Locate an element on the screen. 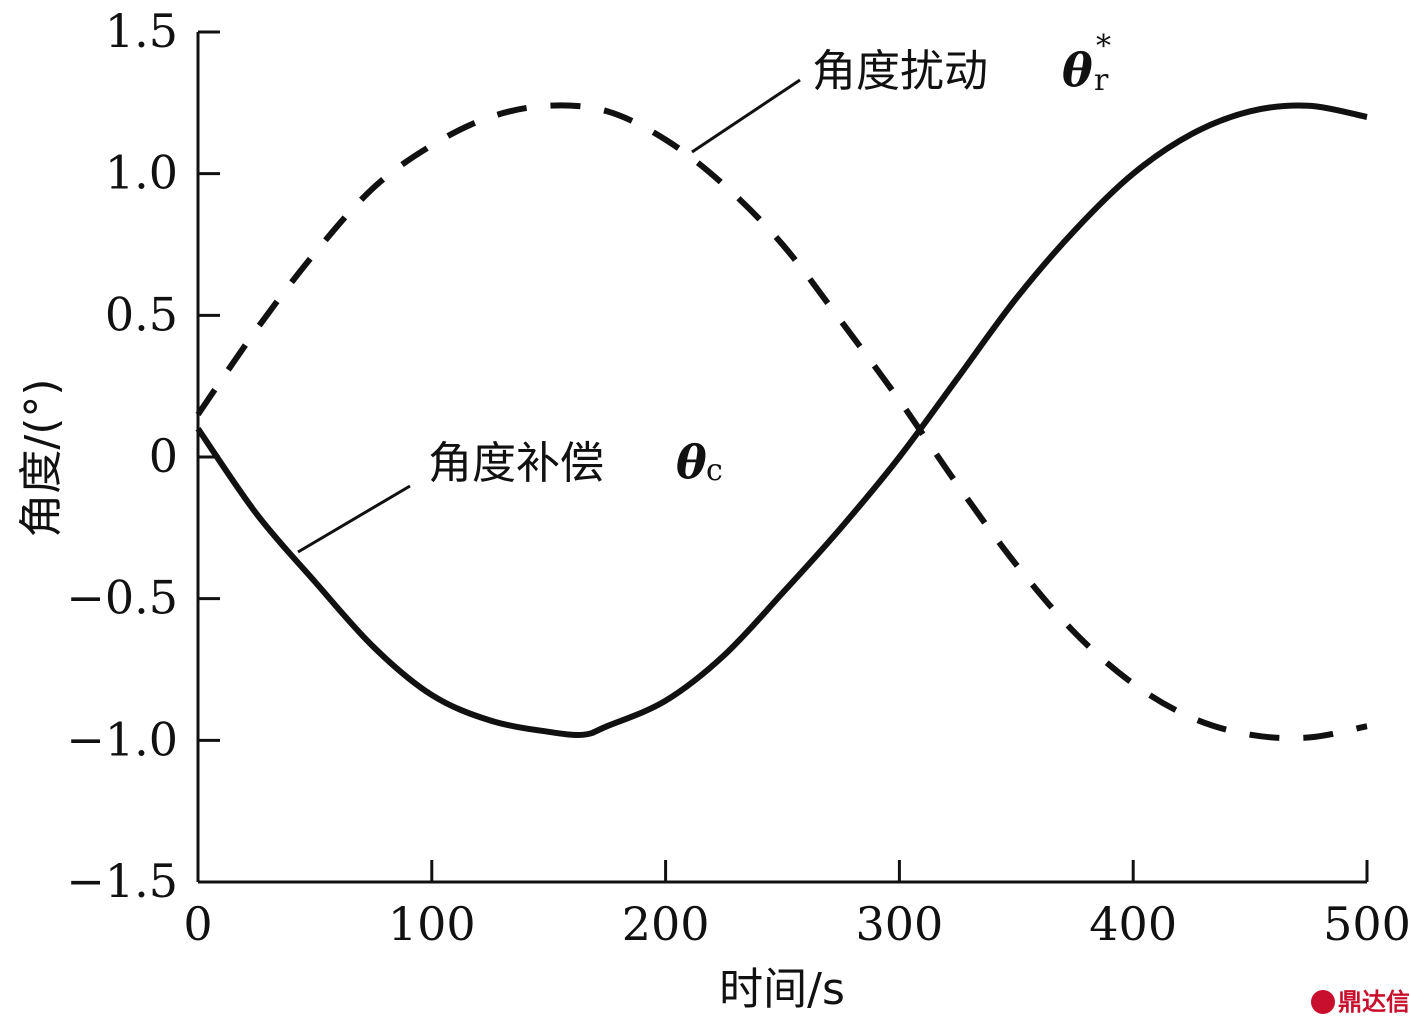 The image size is (1409, 1025). y-tick-label: 1.5 is located at coordinates (141, 31).